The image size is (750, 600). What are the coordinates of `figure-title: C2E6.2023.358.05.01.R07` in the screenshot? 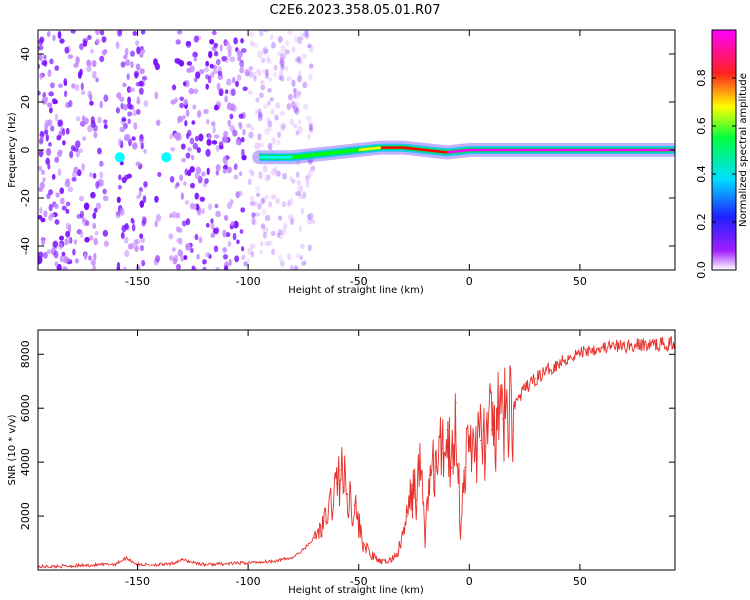 It's located at (354, 10).